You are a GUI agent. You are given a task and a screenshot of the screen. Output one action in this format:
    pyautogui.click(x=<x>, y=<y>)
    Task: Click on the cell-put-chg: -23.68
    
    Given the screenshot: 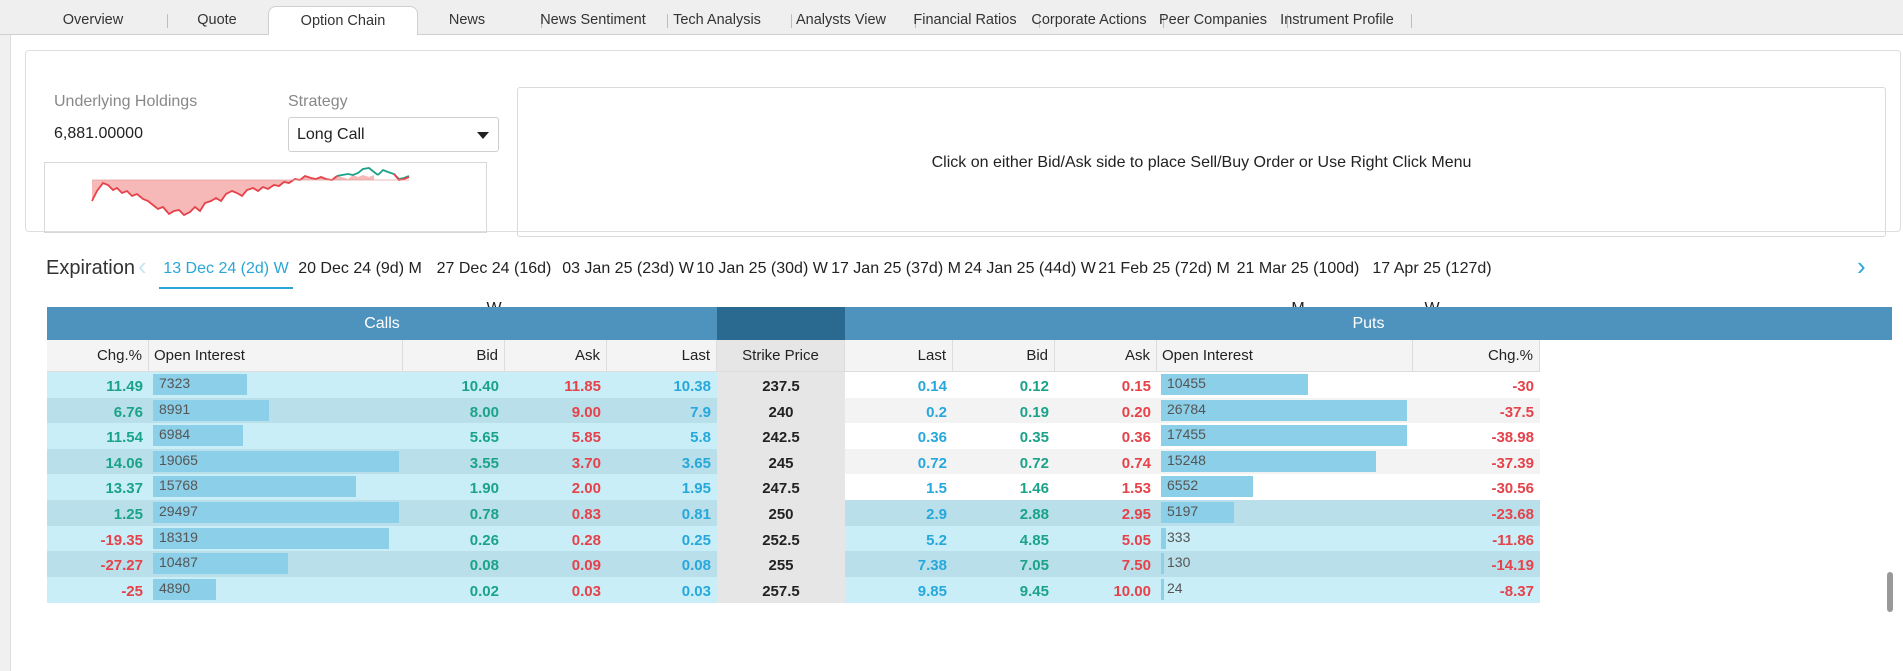 What is the action you would take?
    pyautogui.click(x=1476, y=513)
    